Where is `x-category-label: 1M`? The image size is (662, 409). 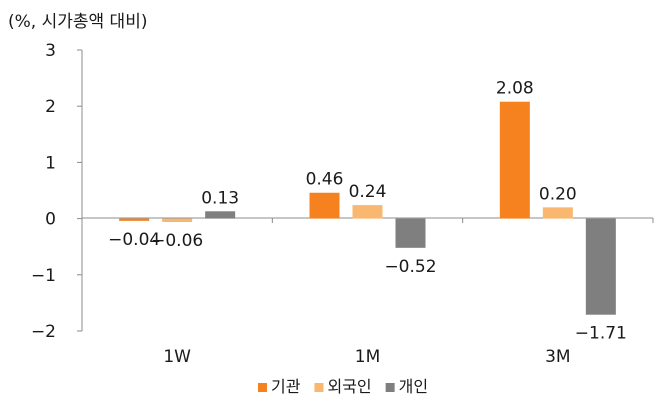 x-category-label: 1M is located at coordinates (367, 357).